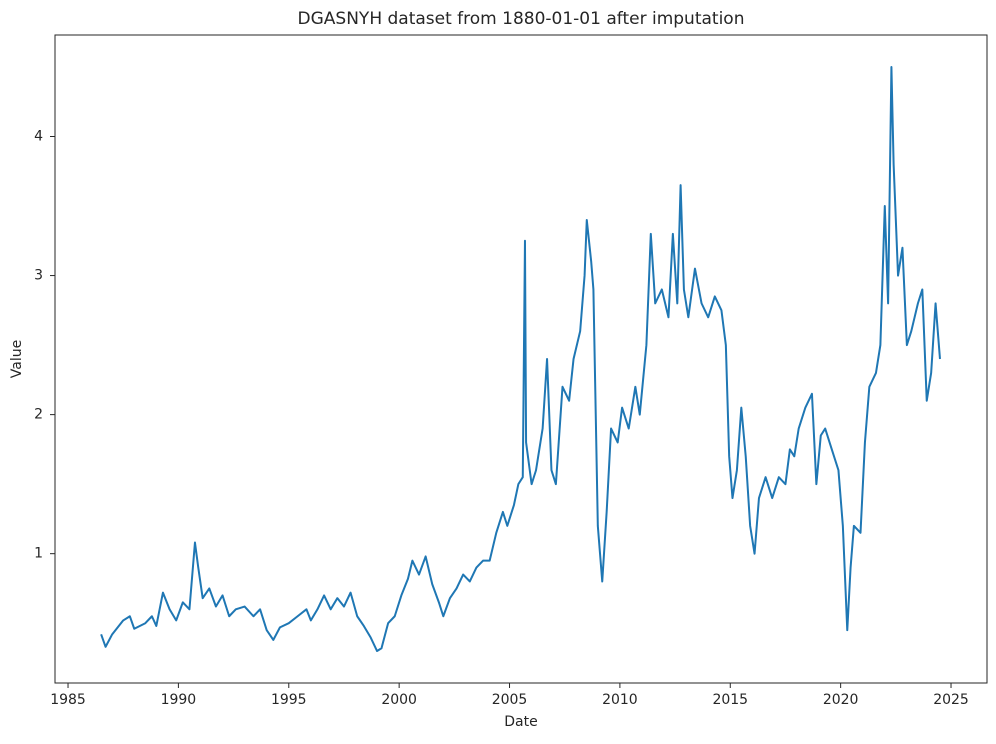 Image resolution: width=996 pixels, height=744 pixels. Describe the element at coordinates (399, 700) in the screenshot. I see `x-tick-label: 2000` at that location.